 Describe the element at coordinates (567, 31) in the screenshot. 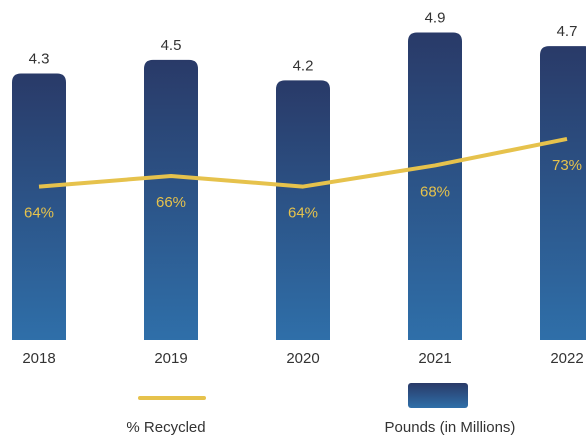

I see `bar-value-label: 4.7` at that location.